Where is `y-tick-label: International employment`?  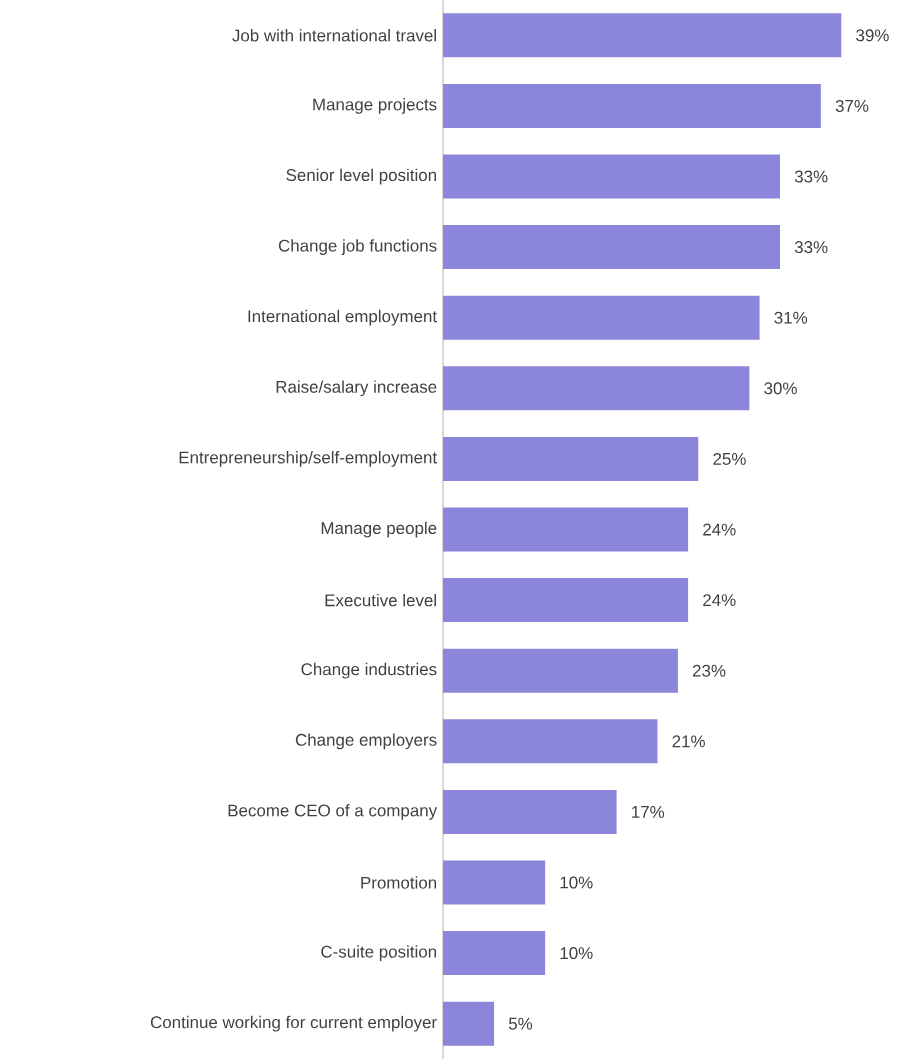 y-tick-label: International employment is located at coordinates (342, 317).